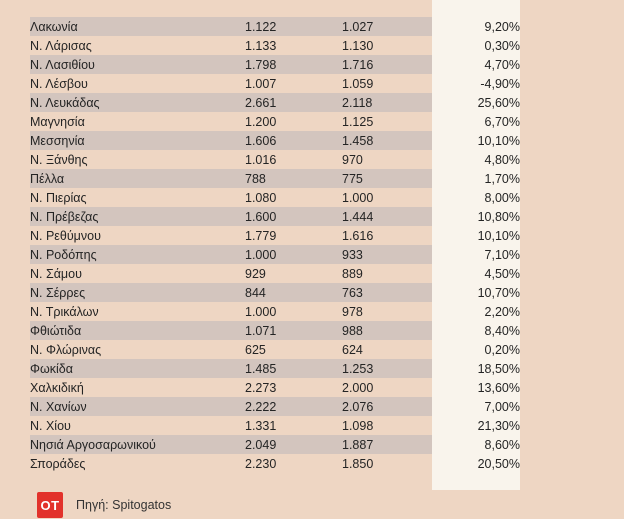  What do you see at coordinates (387, 254) in the screenshot?
I see `value2-cell: 933` at bounding box center [387, 254].